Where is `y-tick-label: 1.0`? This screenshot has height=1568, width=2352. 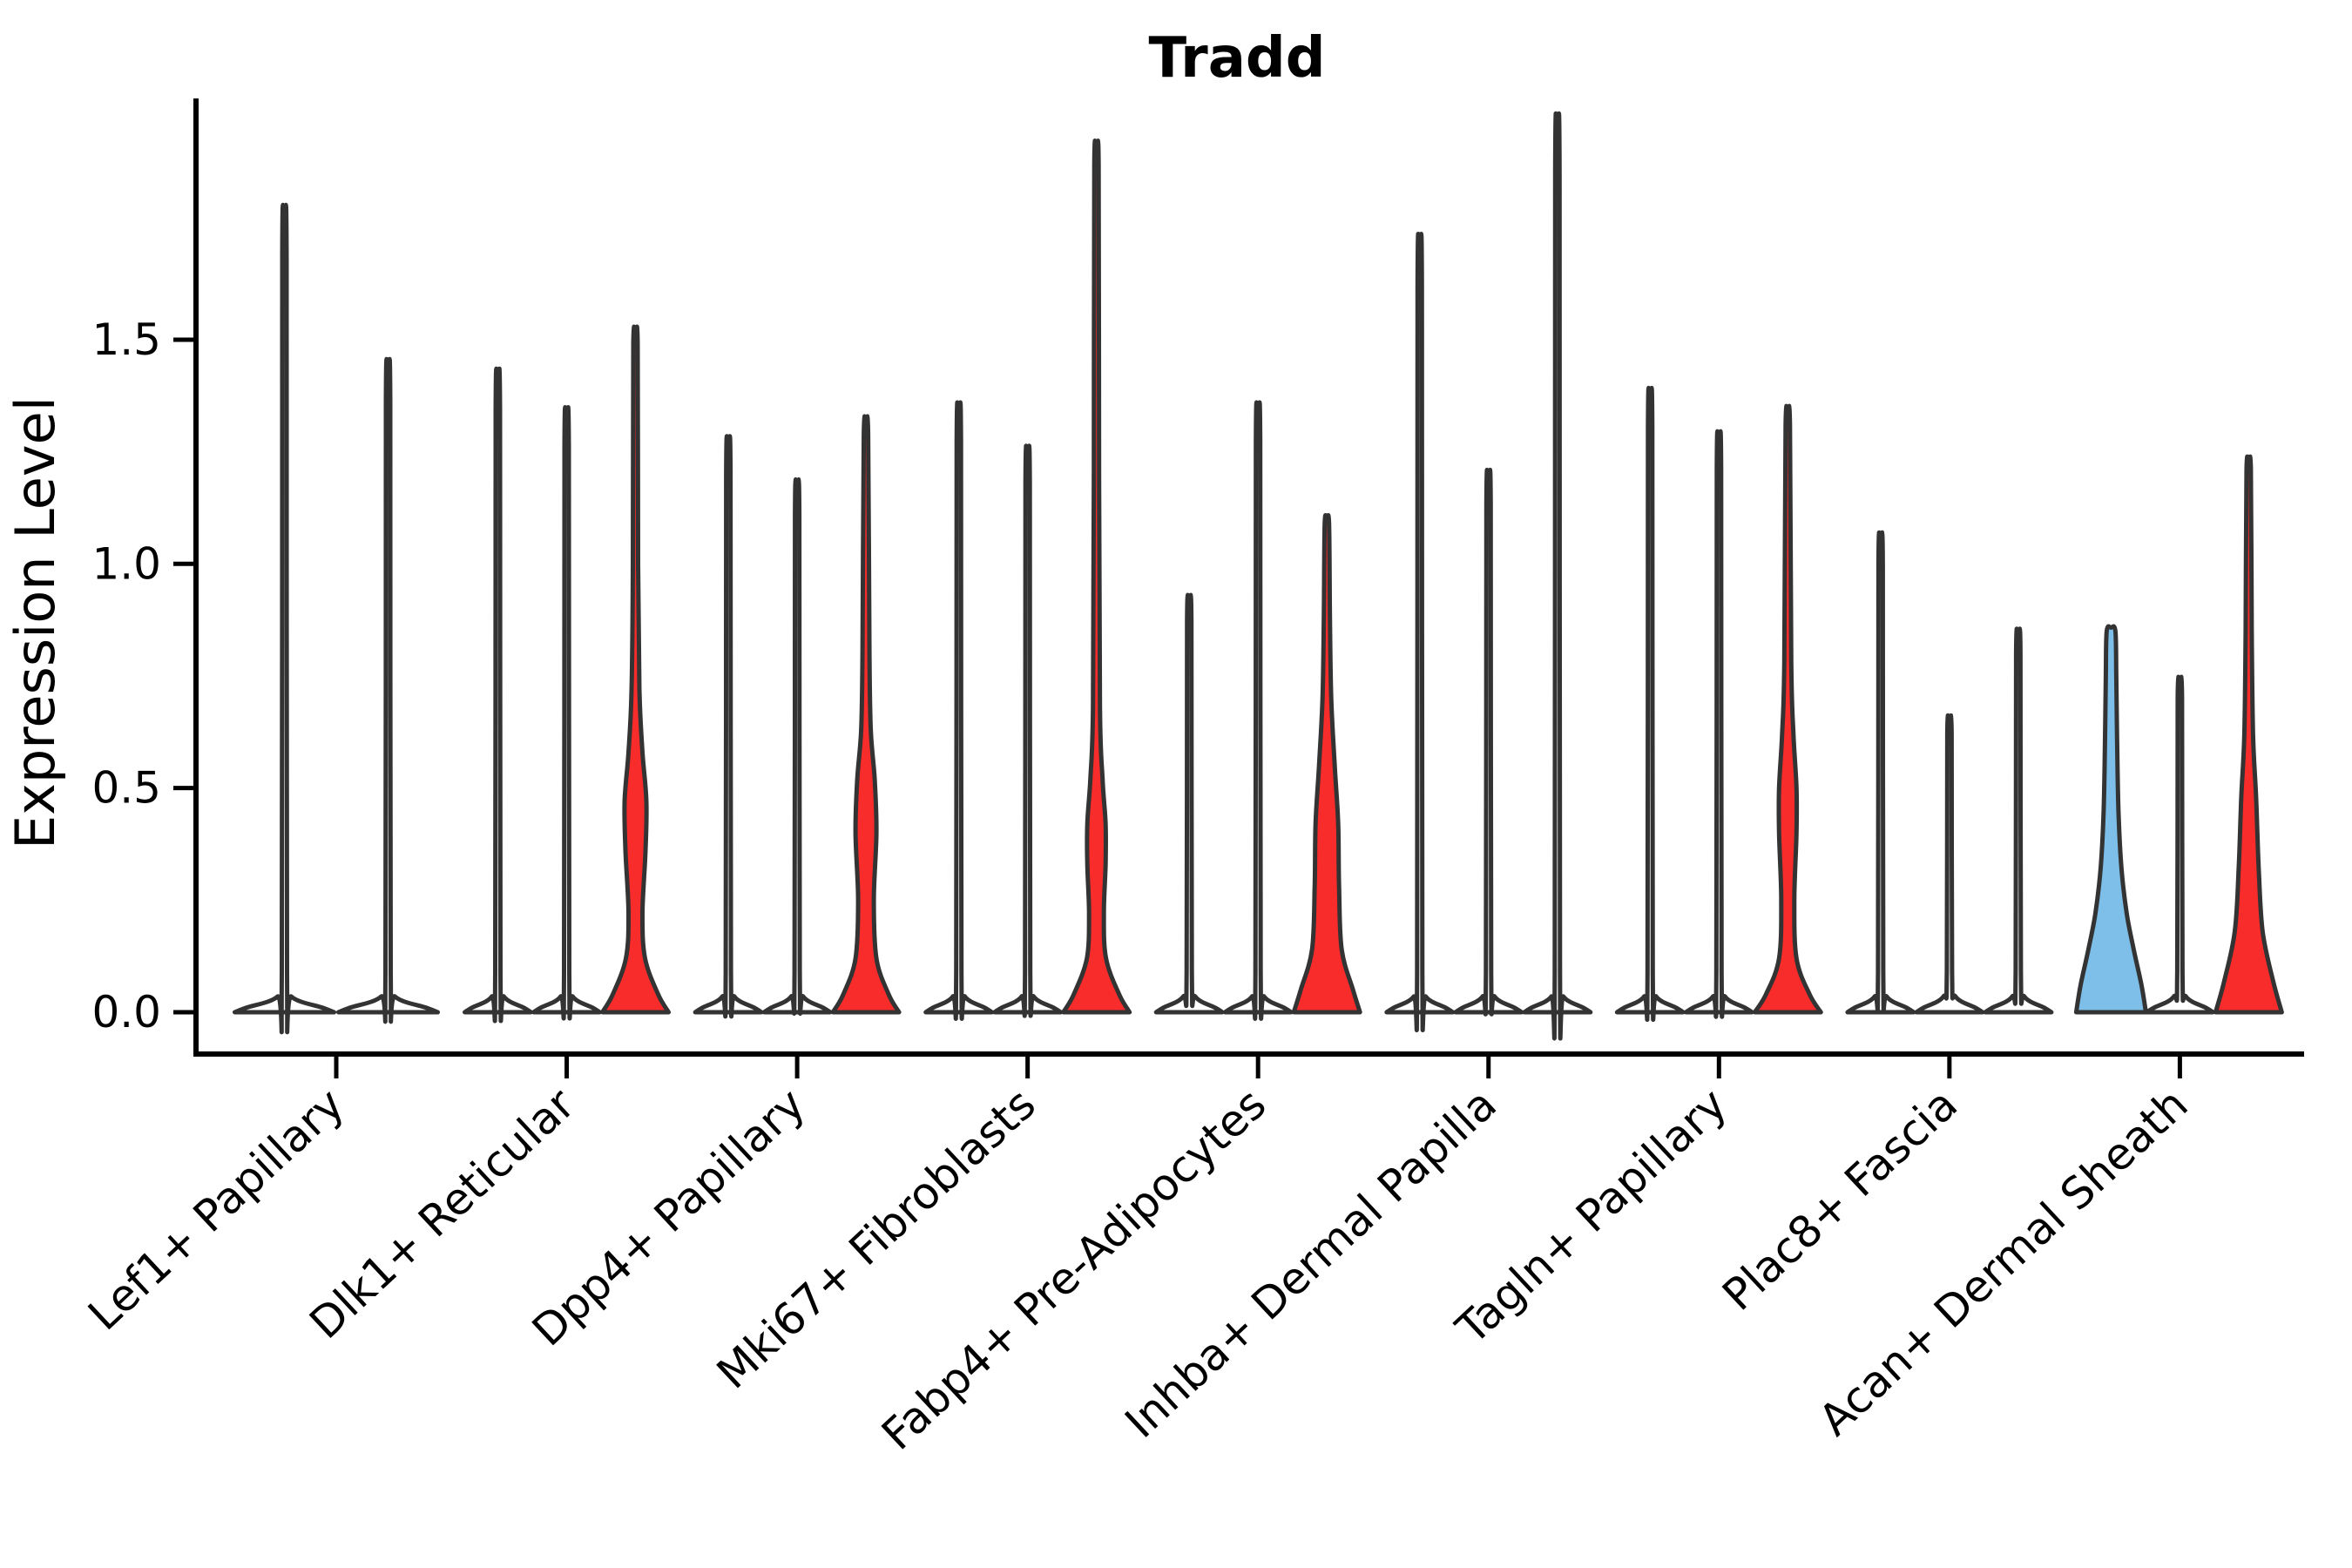 y-tick-label: 1.0 is located at coordinates (126, 564).